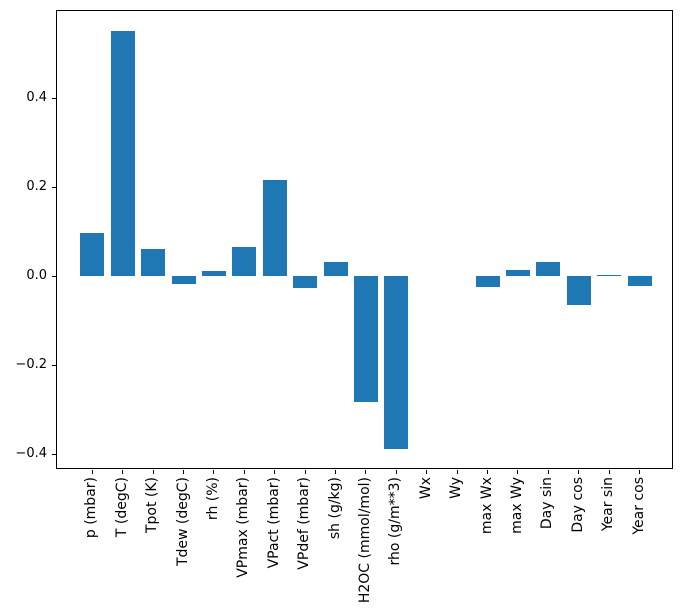 The height and width of the screenshot is (616, 683). I want to click on bar-day-sin, so click(548, 269).